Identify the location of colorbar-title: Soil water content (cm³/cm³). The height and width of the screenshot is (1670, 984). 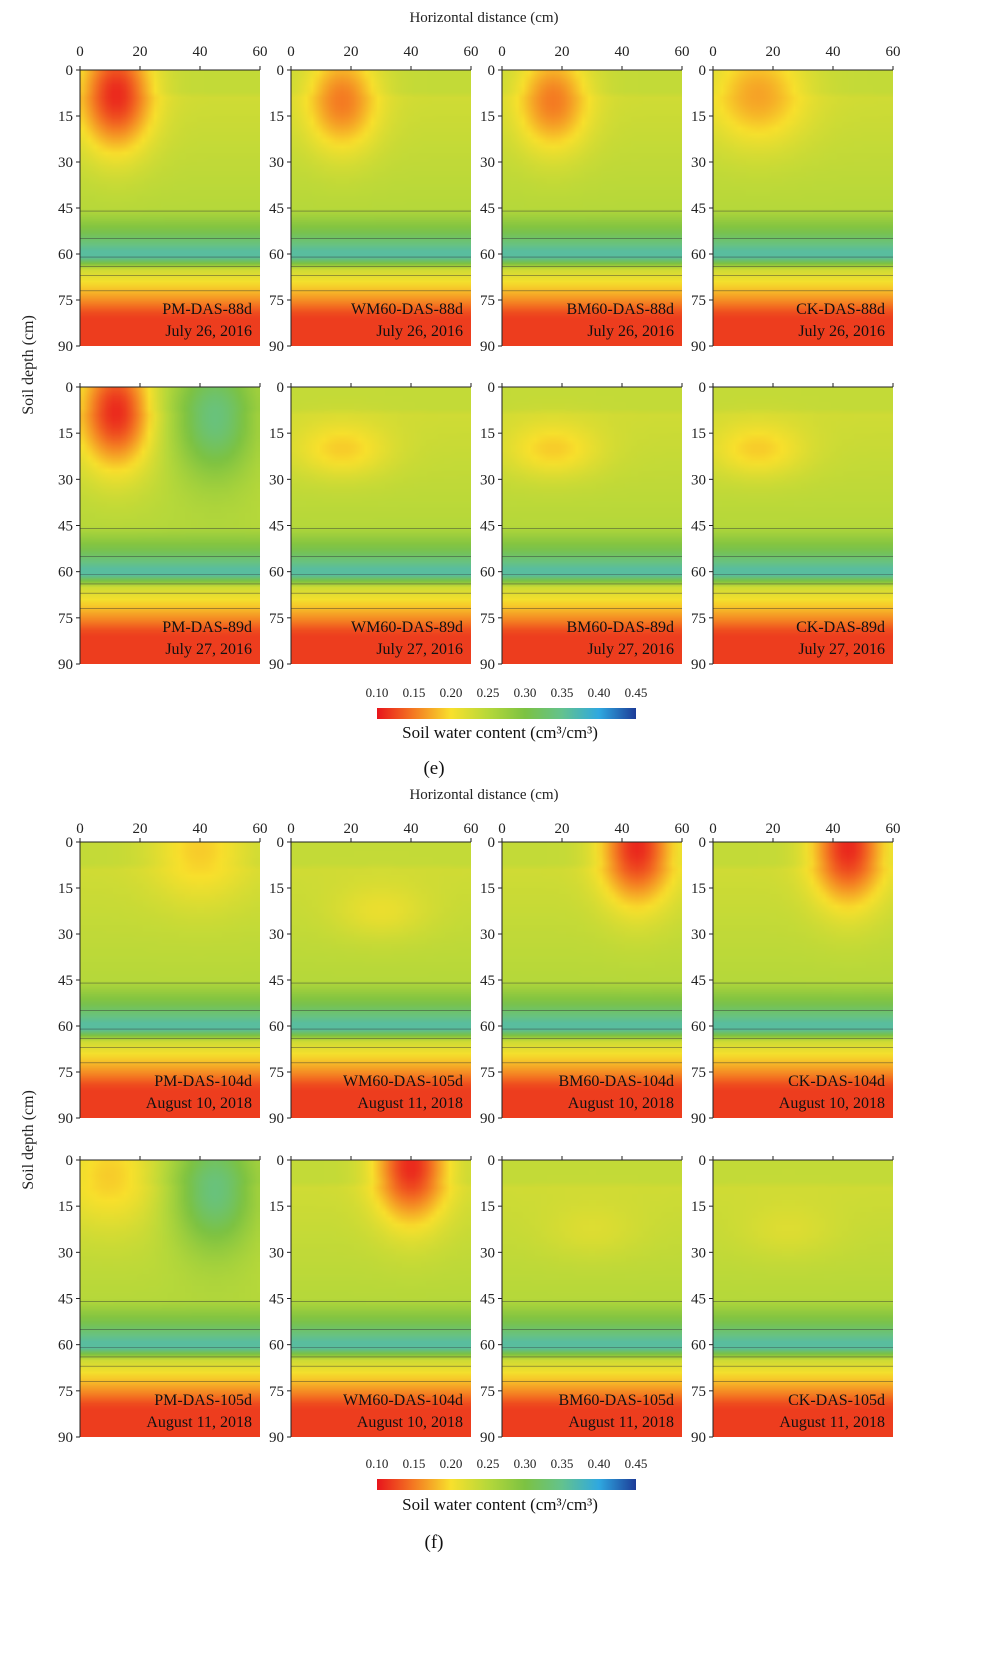
(500, 732).